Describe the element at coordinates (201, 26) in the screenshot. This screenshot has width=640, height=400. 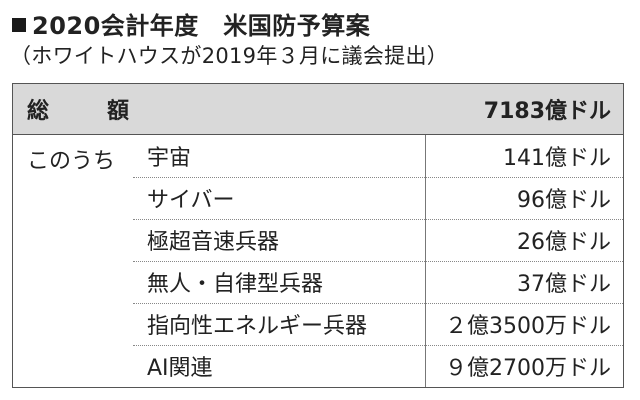
I see `title-text: 2020会計年度 米国防予算案` at that location.